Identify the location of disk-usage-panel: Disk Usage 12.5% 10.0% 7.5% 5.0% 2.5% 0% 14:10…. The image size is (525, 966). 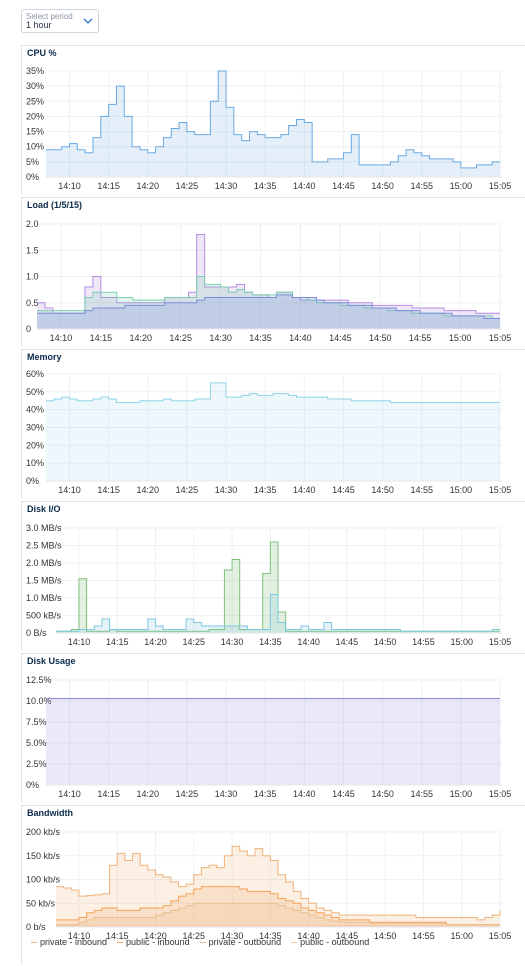
(273, 728).